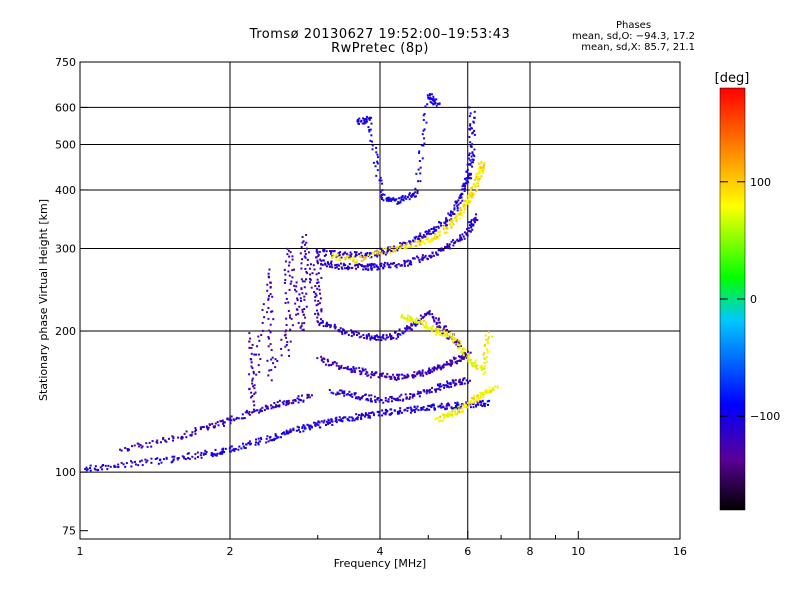 The image size is (800, 600). What do you see at coordinates (530, 551) in the screenshot?
I see `x-tick-label: 8` at bounding box center [530, 551].